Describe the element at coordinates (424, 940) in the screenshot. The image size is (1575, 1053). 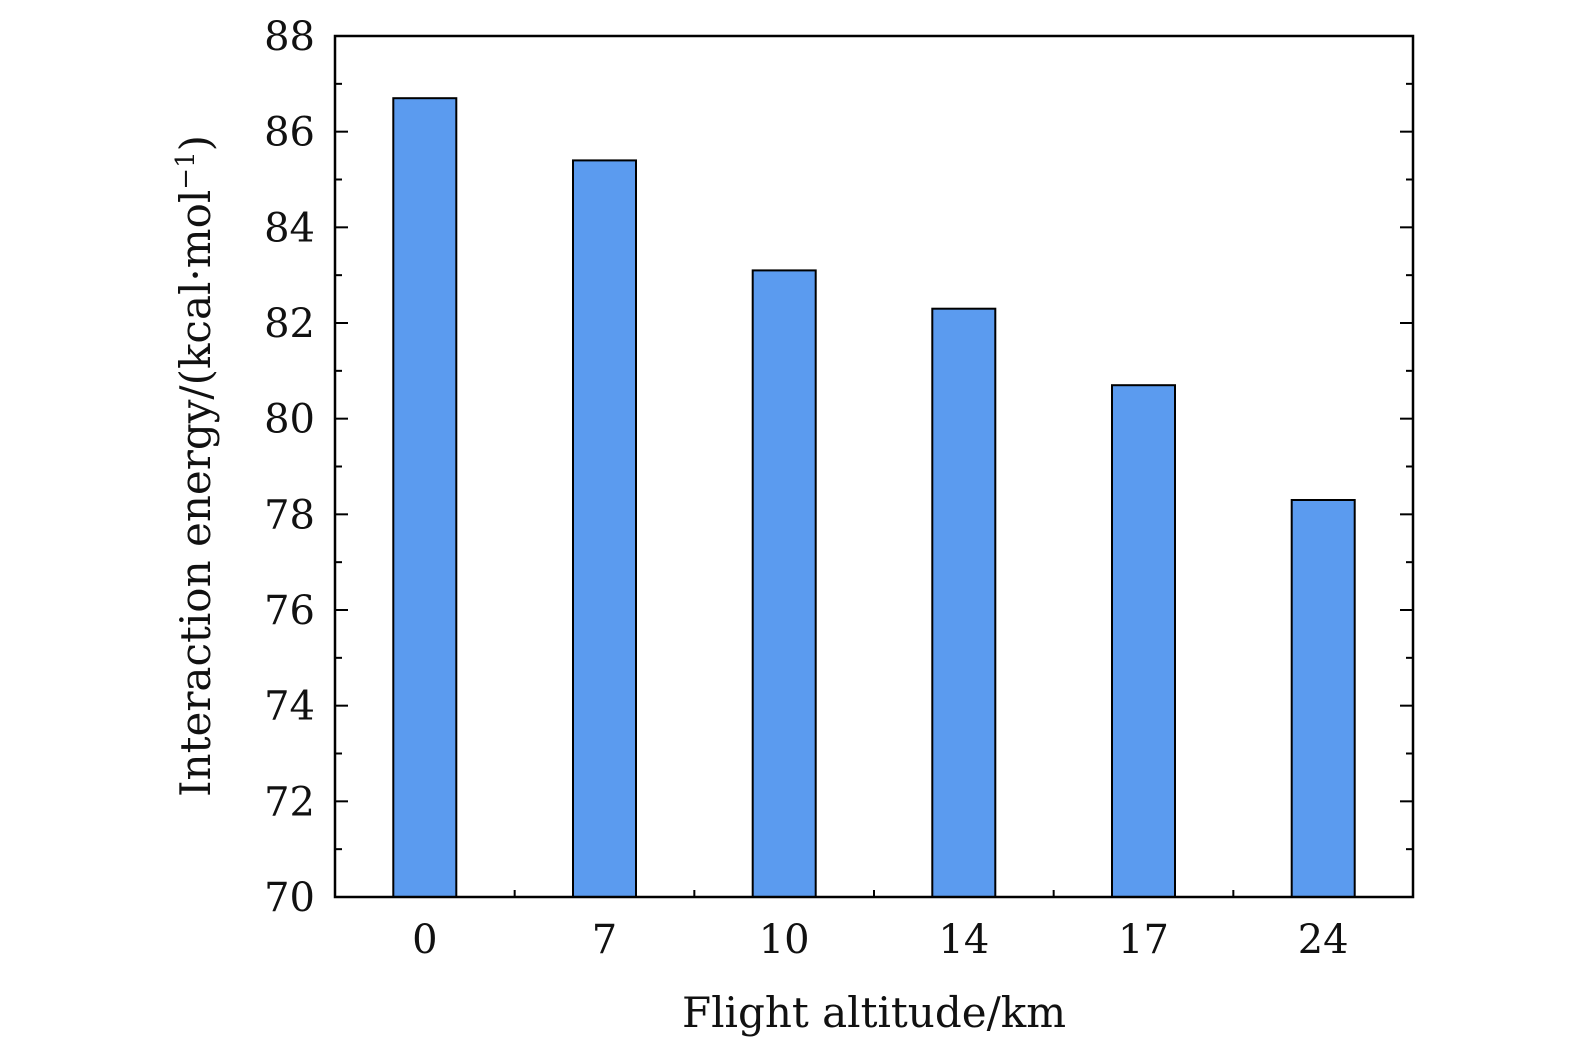
I see `x-tick-label: 0` at that location.